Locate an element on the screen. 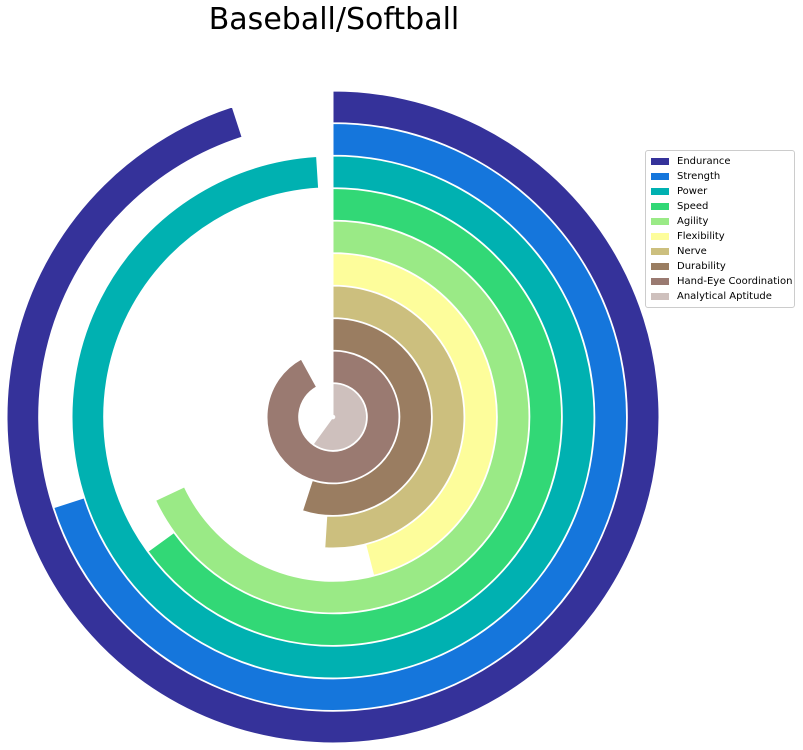  legend-label: Nerve is located at coordinates (692, 251).